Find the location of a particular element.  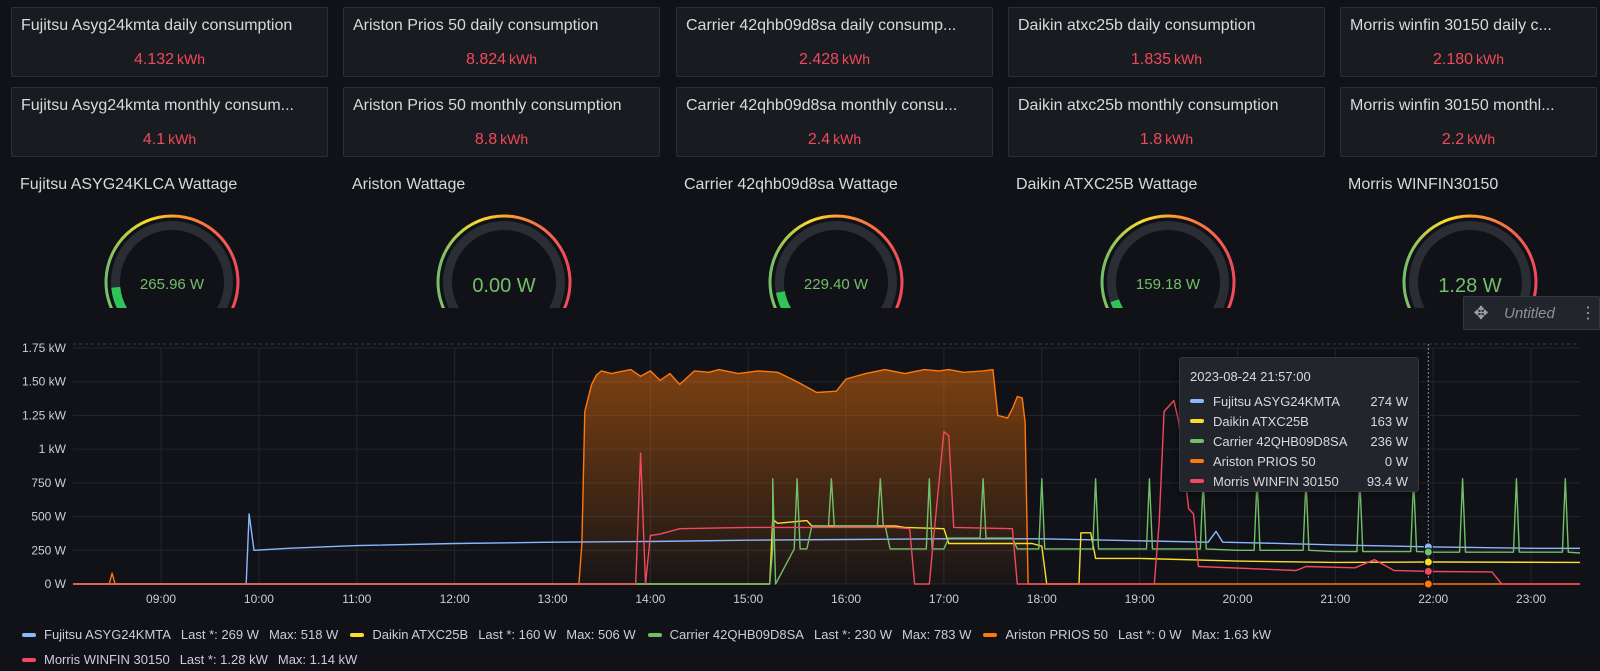

tooltip-row: Carrier 42QHB09D8SA 236 W is located at coordinates (1299, 441).